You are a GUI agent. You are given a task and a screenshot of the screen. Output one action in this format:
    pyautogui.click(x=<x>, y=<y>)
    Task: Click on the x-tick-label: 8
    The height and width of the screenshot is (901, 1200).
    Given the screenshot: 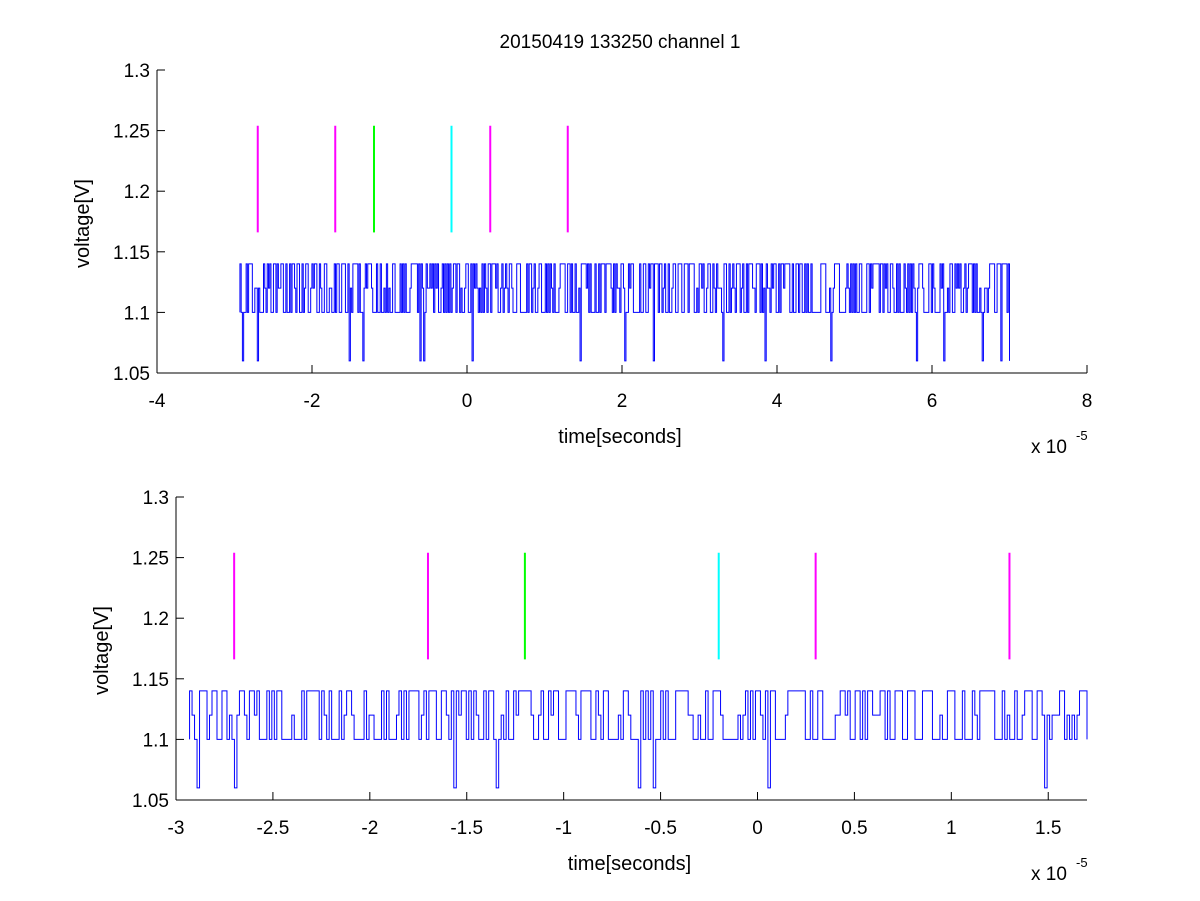 What is the action you would take?
    pyautogui.click(x=1087, y=401)
    